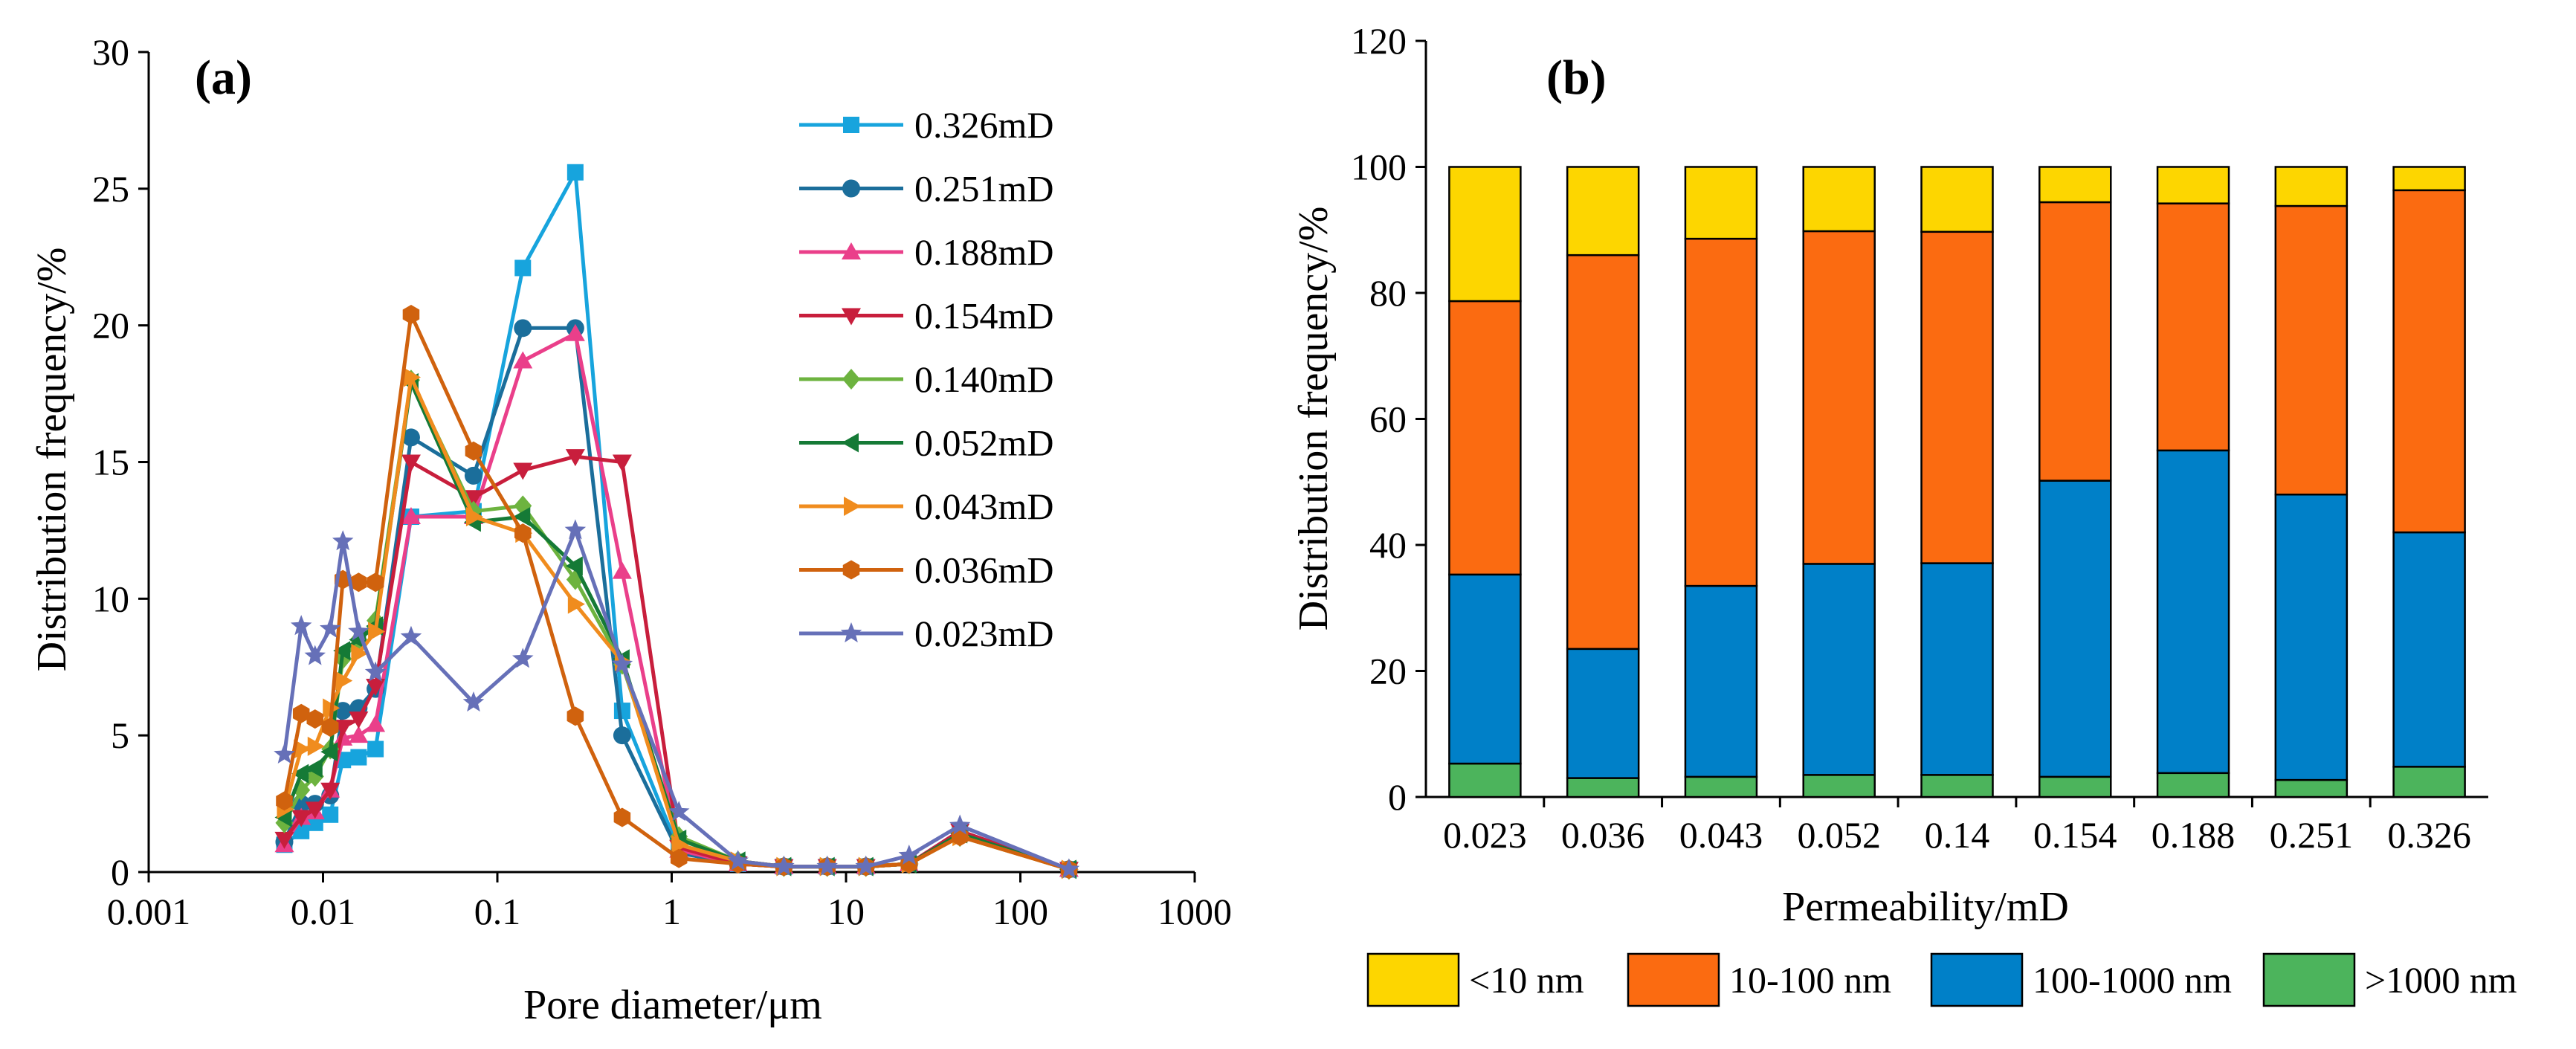 Image resolution: width=2576 pixels, height=1049 pixels. Describe the element at coordinates (984, 443) in the screenshot. I see `legend-label-0-052mD: 0.052mD` at that location.